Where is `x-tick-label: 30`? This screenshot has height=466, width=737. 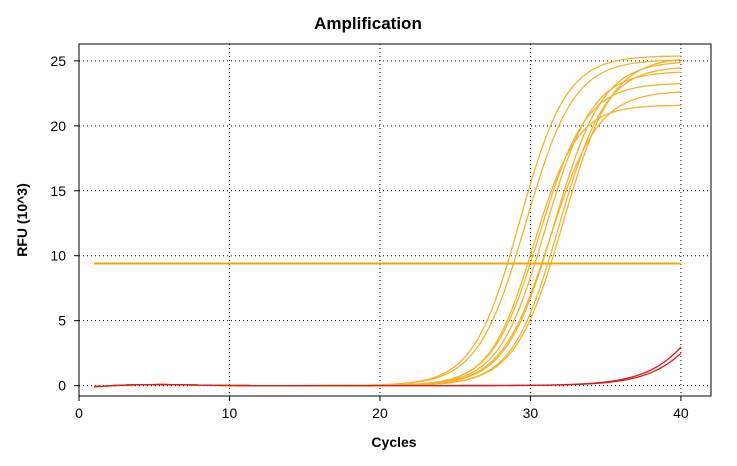
x-tick-label: 30 is located at coordinates (531, 413).